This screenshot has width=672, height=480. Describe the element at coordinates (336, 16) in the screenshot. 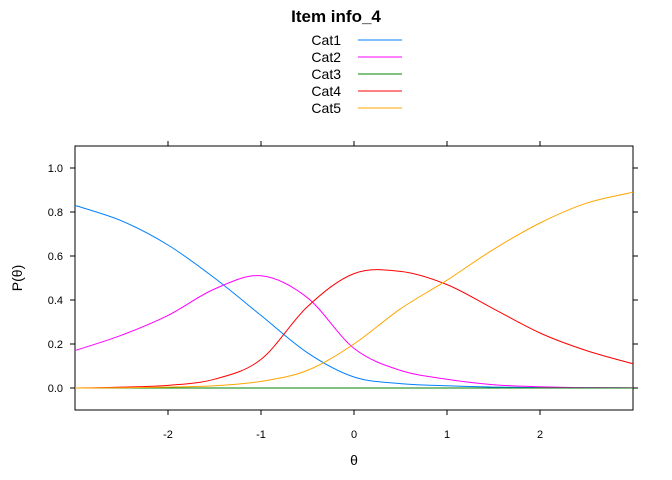

I see `chart-title: Item info_4` at that location.